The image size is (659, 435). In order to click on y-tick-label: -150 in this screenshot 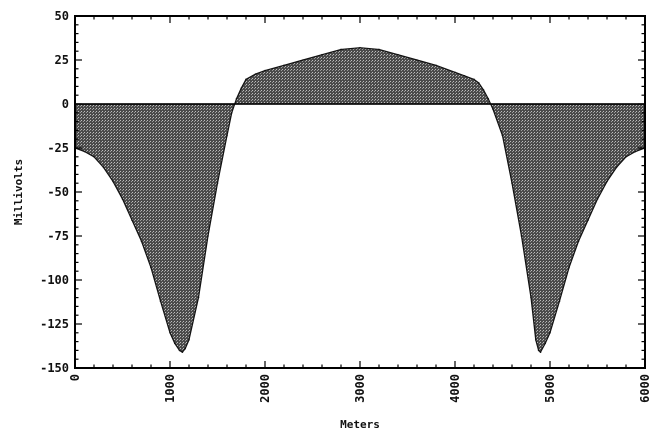, I will do `click(54, 368)`.